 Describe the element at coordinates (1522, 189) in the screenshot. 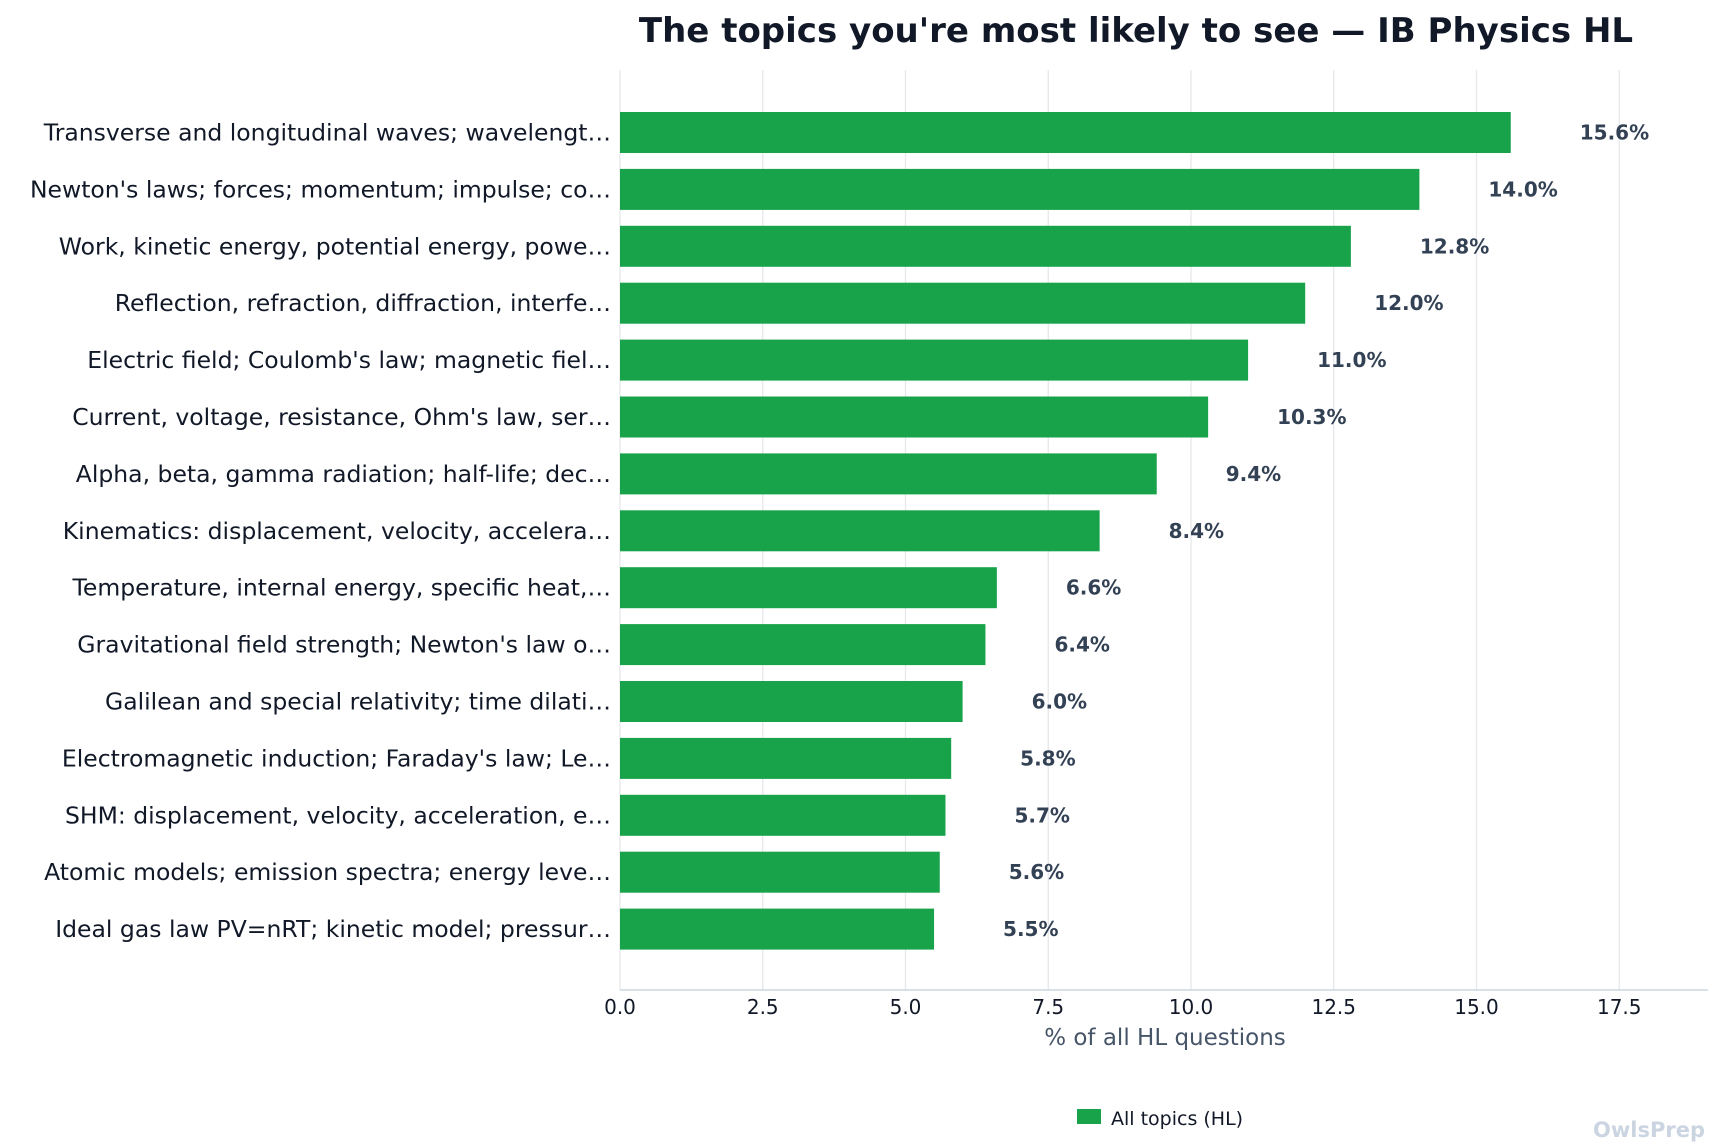

I see `value-label: 14.0%` at that location.